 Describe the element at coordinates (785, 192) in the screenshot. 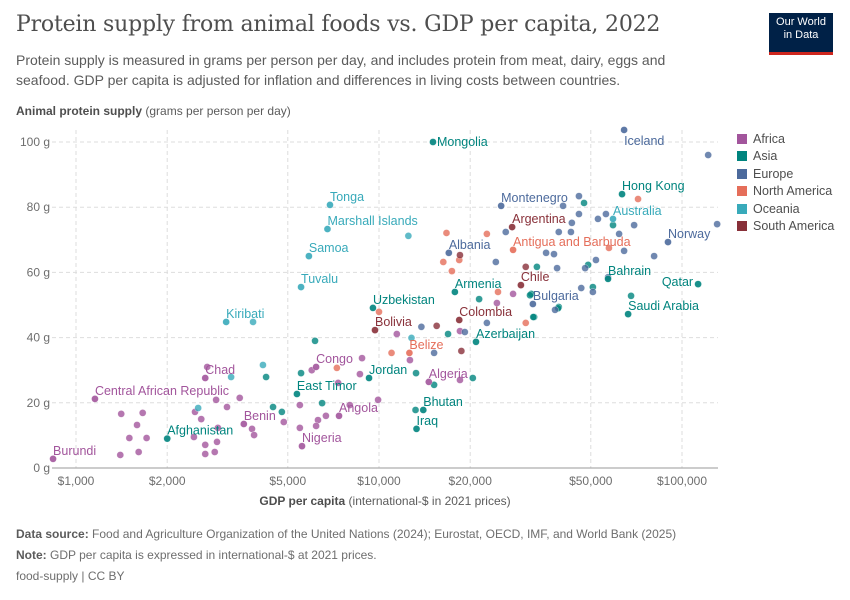

I see `legend-item-north-america: North America` at that location.